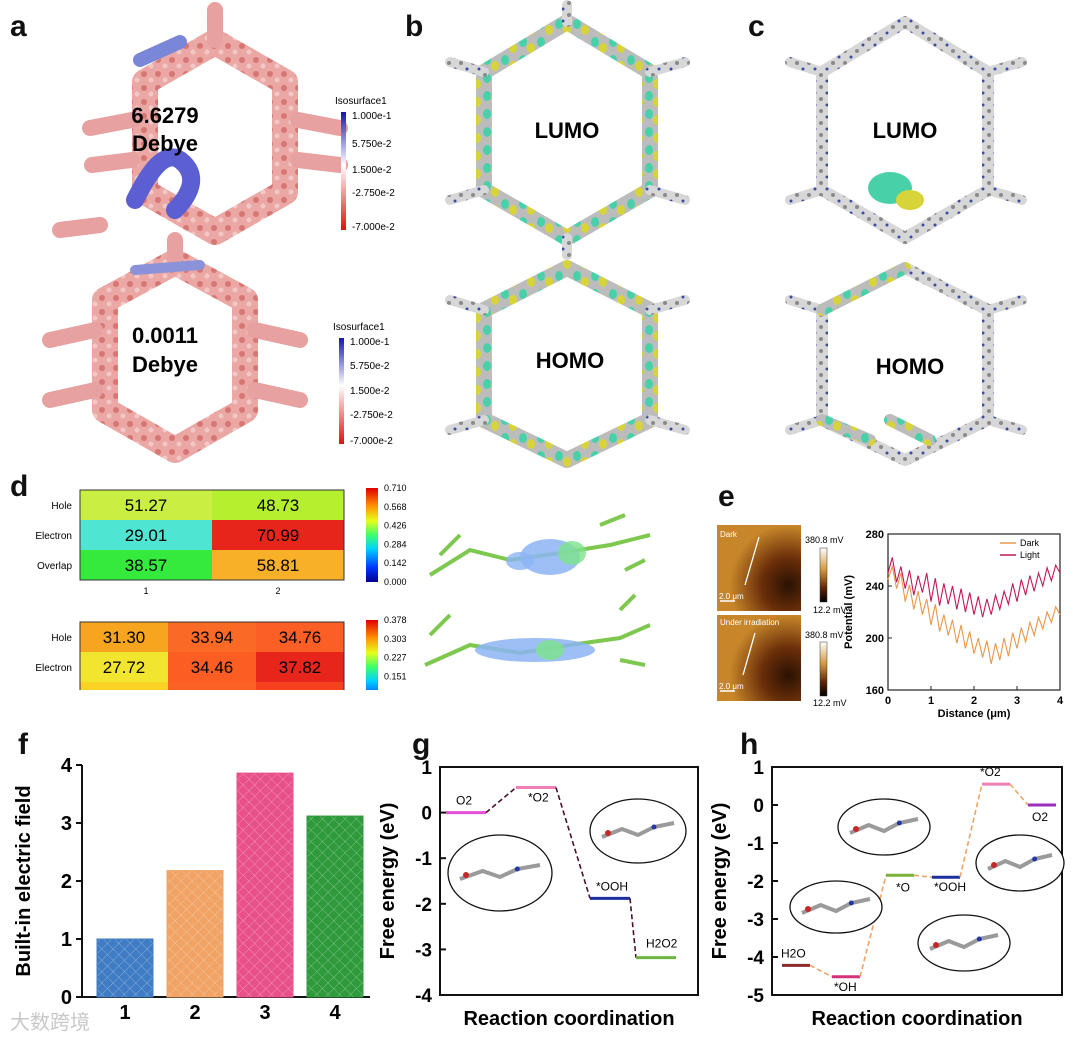 The height and width of the screenshot is (1041, 1073). What do you see at coordinates (371, 441) in the screenshot?
I see `colorbar-tick: -7.000e-2` at bounding box center [371, 441].